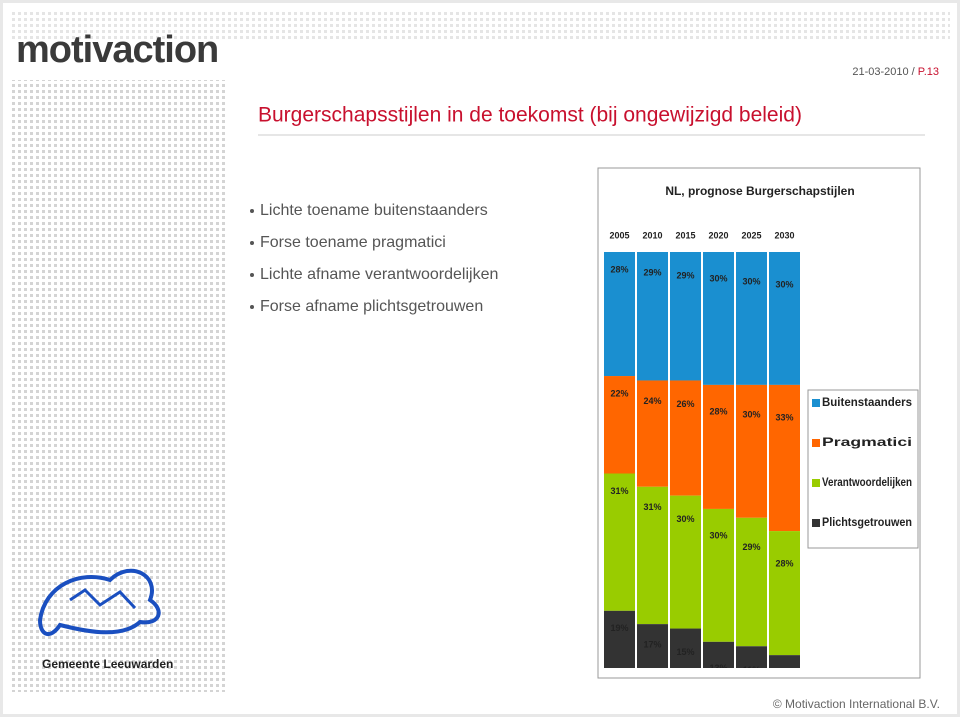  Describe the element at coordinates (685, 652) in the screenshot. I see `value-label: 15%` at that location.